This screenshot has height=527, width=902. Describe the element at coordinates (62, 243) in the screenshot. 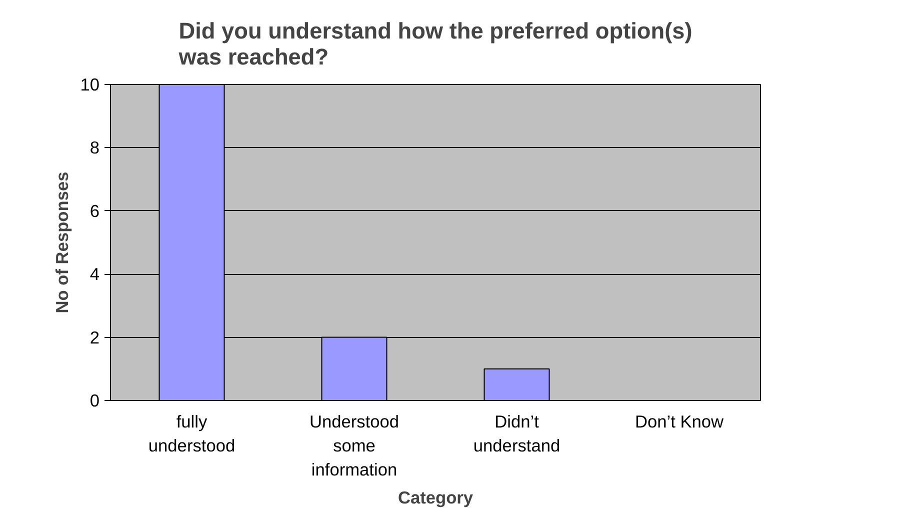

I see `y-axis-title: No of Responses` at that location.